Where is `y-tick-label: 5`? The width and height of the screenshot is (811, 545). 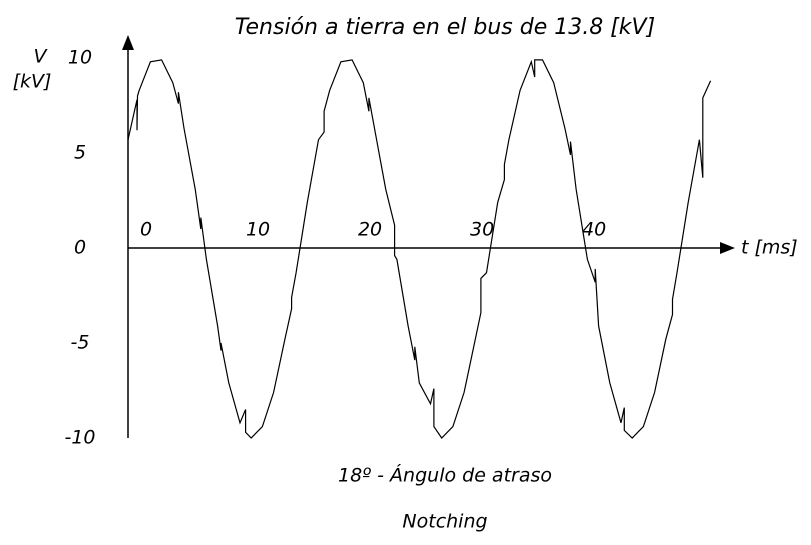 y-tick-label: 5 is located at coordinates (80, 153).